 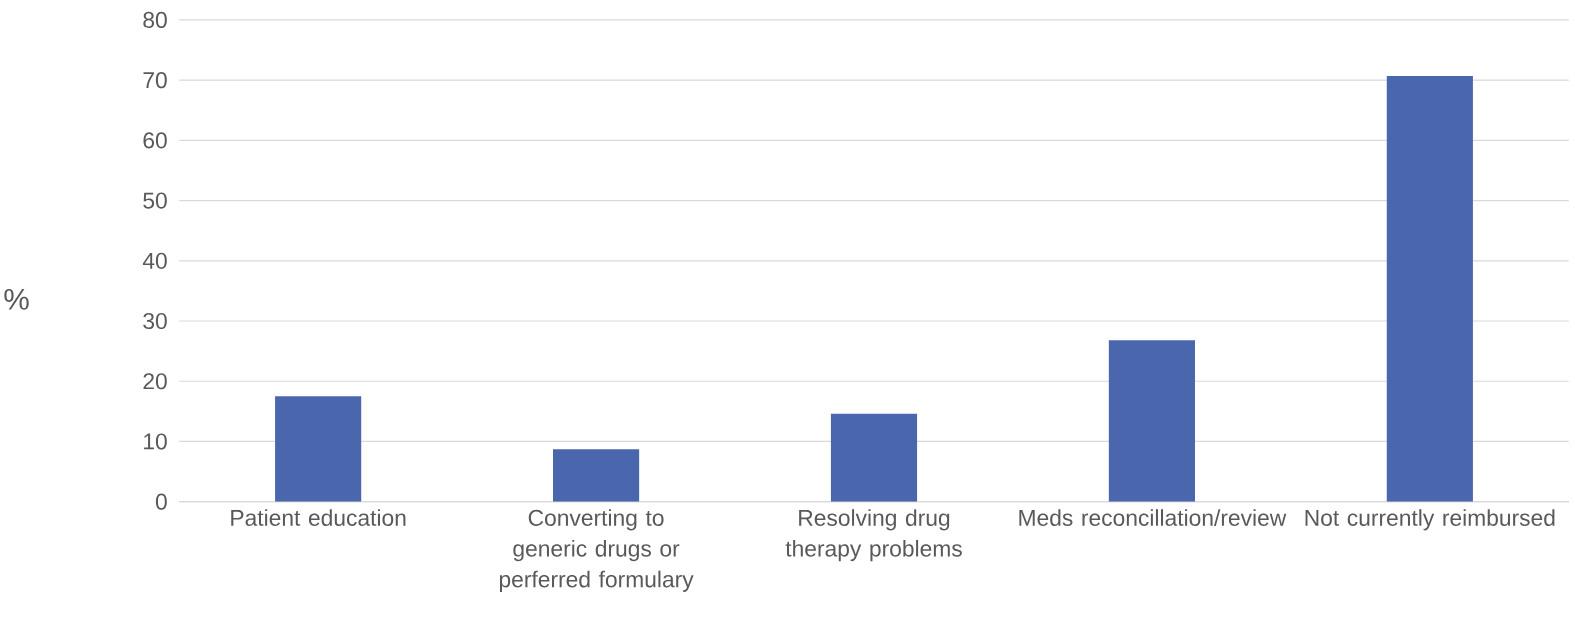 I want to click on y-tick-label: 70, so click(x=155, y=80).